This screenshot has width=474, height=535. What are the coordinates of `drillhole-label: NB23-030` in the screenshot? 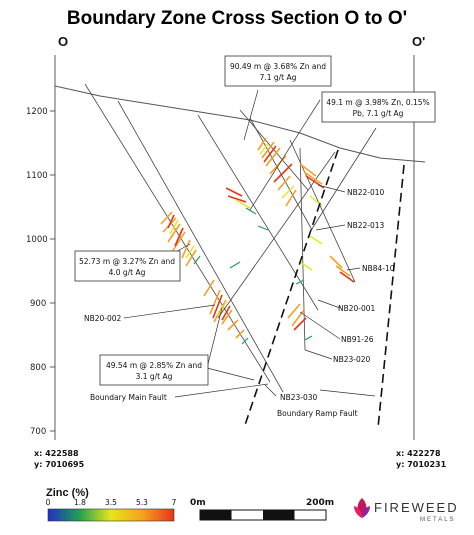 It's located at (299, 397).